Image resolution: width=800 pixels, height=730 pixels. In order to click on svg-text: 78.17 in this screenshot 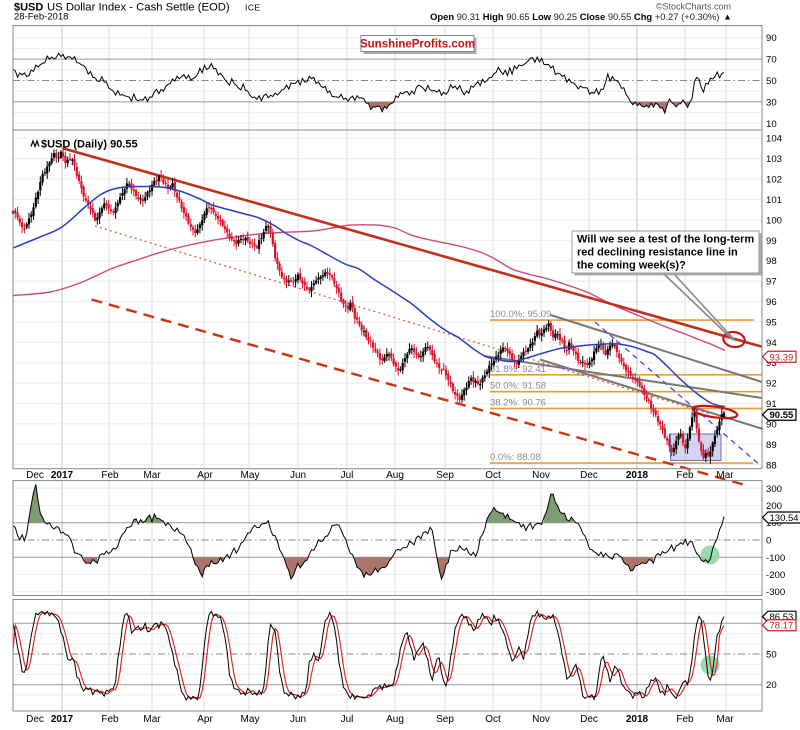, I will do `click(782, 626)`.